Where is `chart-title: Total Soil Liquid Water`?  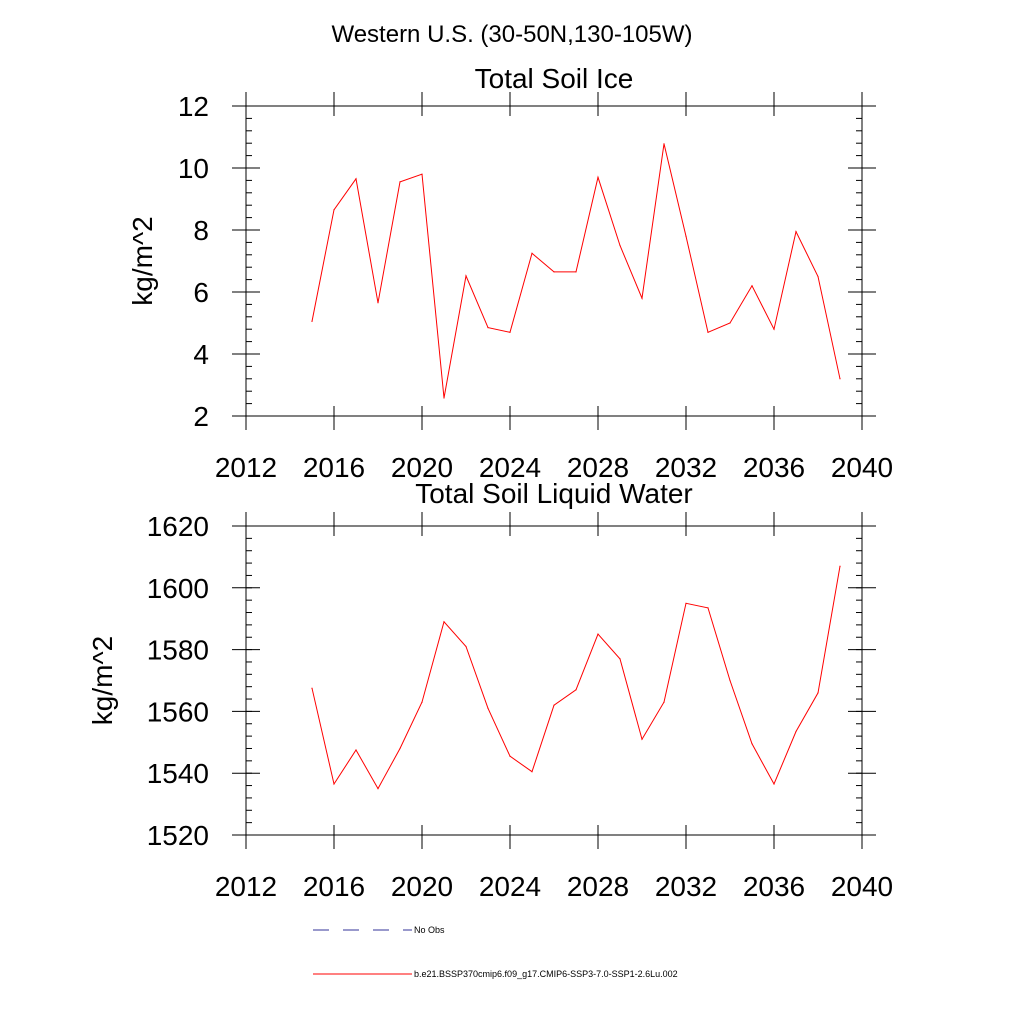
chart-title: Total Soil Liquid Water is located at coordinates (554, 493).